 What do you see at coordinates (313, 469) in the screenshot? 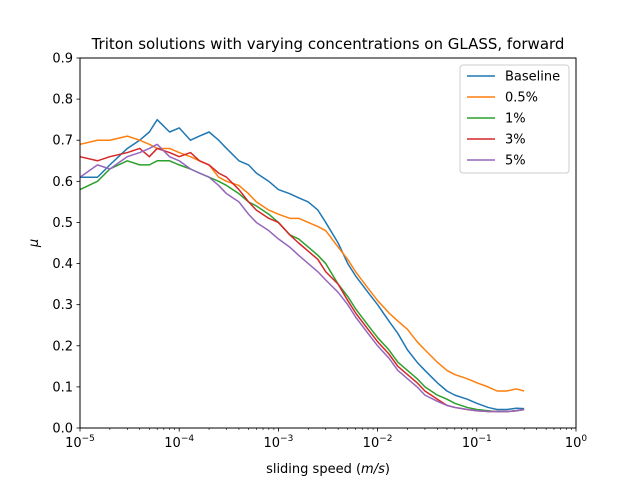
I see `x-axis-label-prefix: sliding speed (` at bounding box center [313, 469].